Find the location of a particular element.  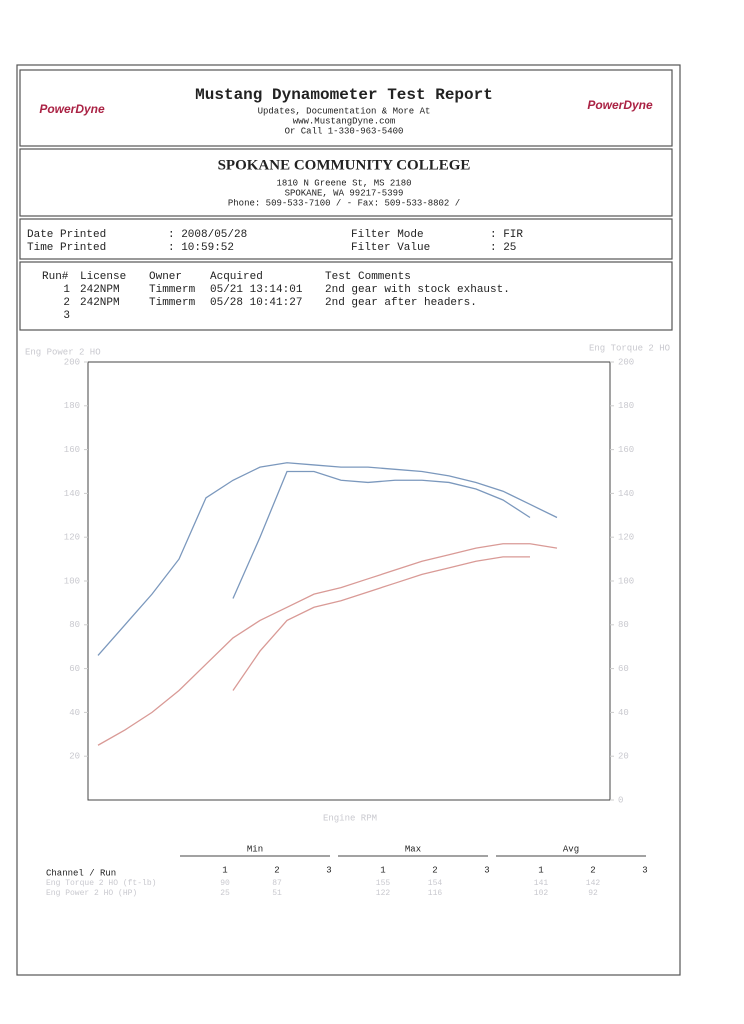

header-line: Updates, Documentation & More At is located at coordinates (344, 111).